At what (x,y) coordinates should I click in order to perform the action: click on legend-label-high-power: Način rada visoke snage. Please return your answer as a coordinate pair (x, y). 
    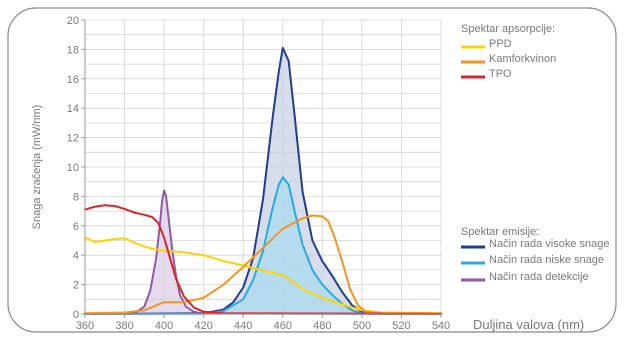
    Looking at the image, I should click on (549, 244).